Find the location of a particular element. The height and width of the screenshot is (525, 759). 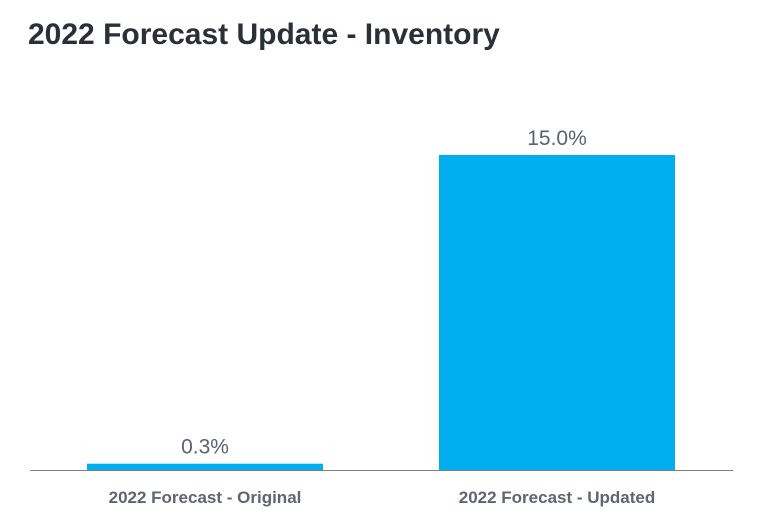

x-tick-label-2: 2022 Forecast - Updated is located at coordinates (557, 497).